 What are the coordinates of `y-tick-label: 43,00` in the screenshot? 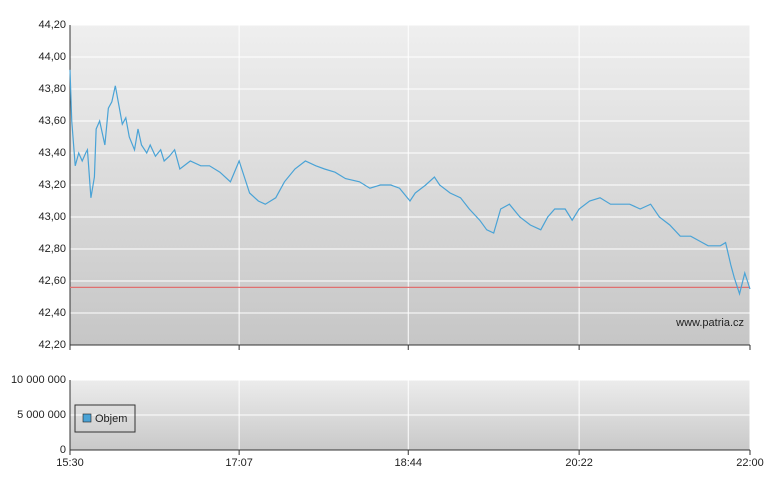 It's located at (52, 217).